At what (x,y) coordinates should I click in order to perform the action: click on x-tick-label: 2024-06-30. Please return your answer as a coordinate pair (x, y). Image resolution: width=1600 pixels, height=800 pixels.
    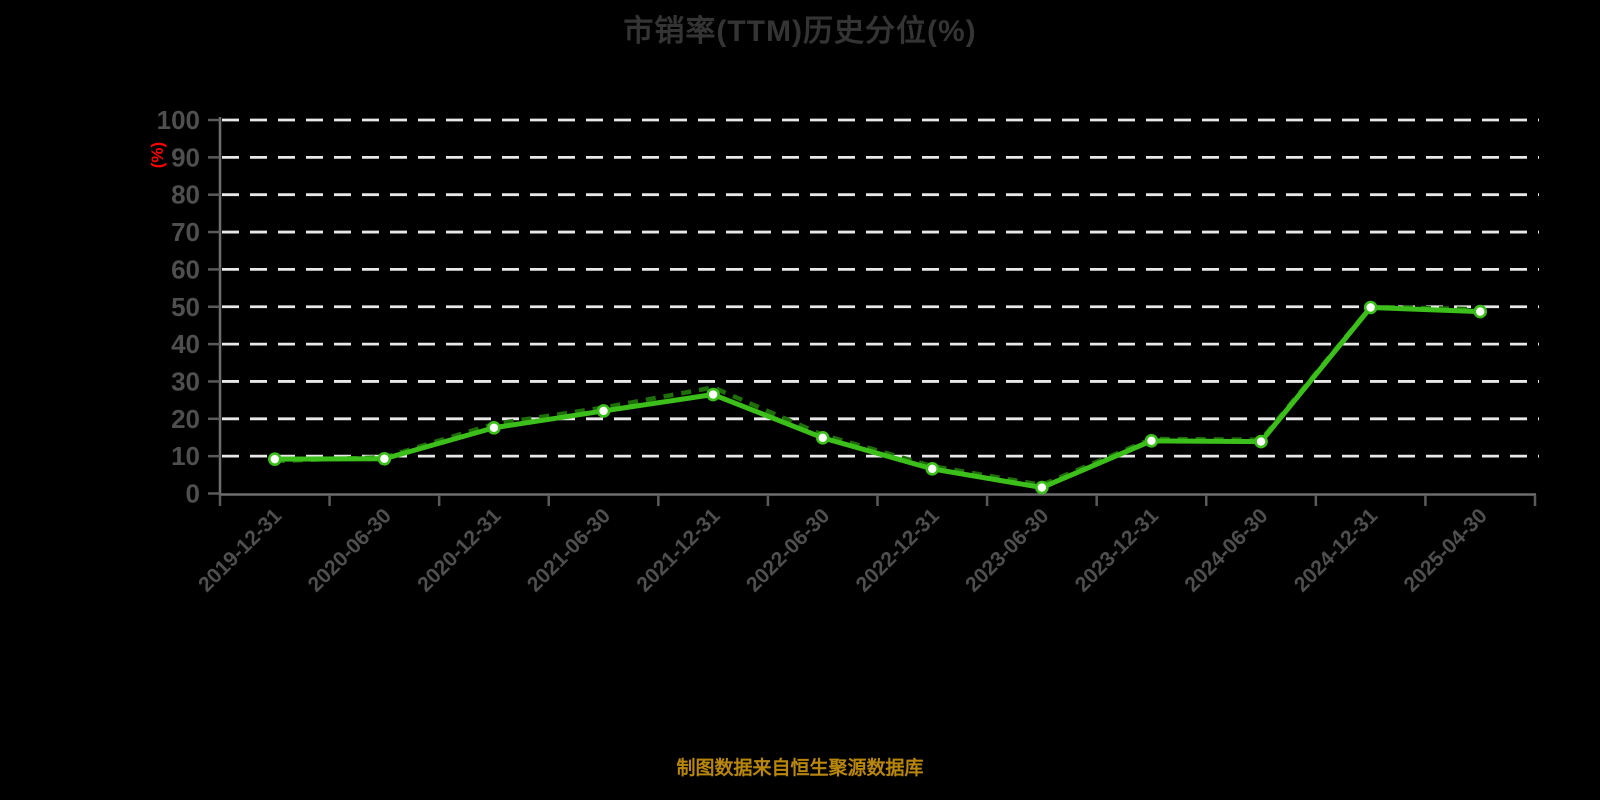
    Looking at the image, I should click on (1226, 550).